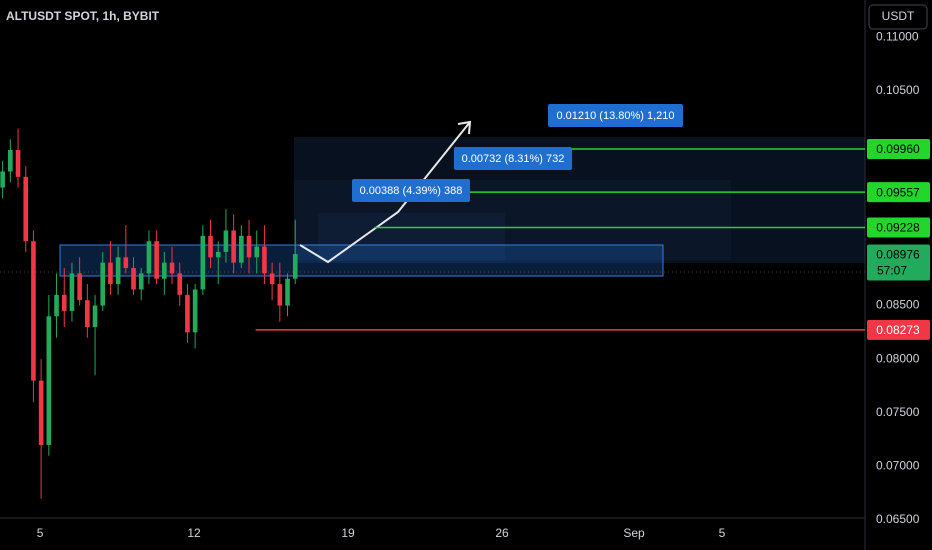  I want to click on projection-arrow, so click(385, 192).